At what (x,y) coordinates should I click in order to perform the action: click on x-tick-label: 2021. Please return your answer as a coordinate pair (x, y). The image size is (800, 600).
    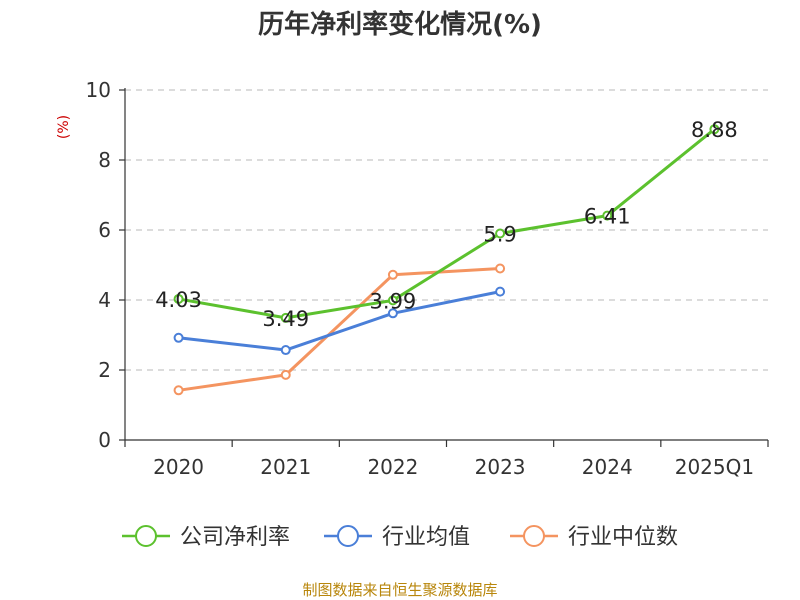
    Looking at the image, I should click on (285, 467).